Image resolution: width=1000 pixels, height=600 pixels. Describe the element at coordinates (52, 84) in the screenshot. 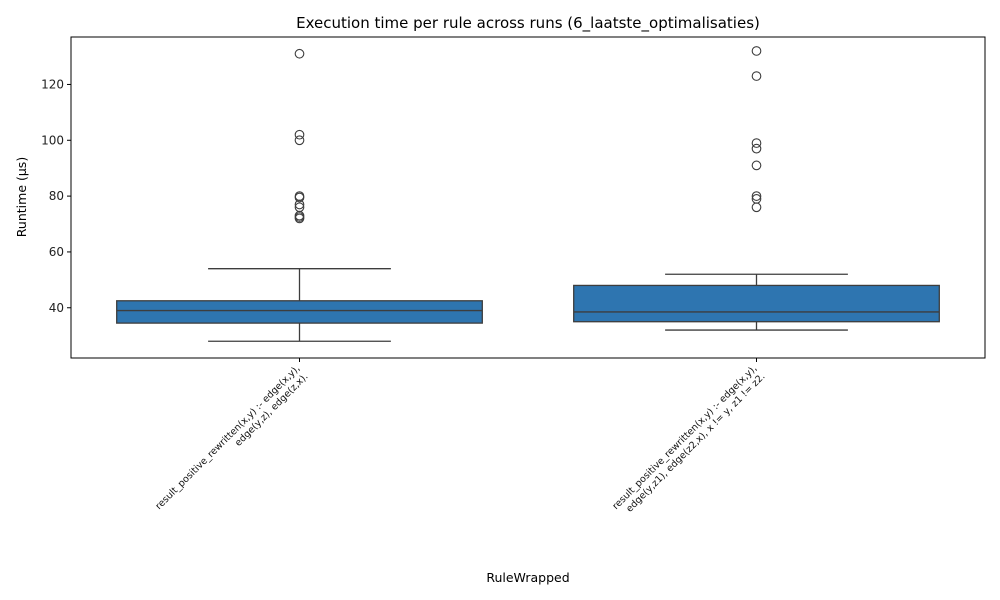

I see `y-tick-label: 120` at that location.